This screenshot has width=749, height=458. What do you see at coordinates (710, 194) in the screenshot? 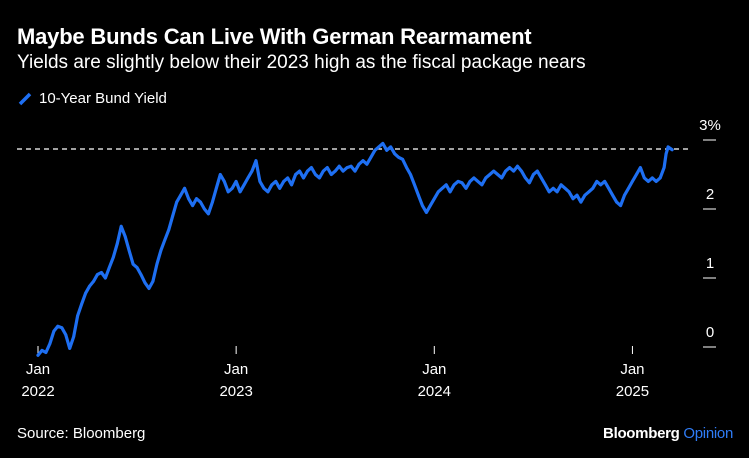
I see `y-tick-label: 2` at bounding box center [710, 194].